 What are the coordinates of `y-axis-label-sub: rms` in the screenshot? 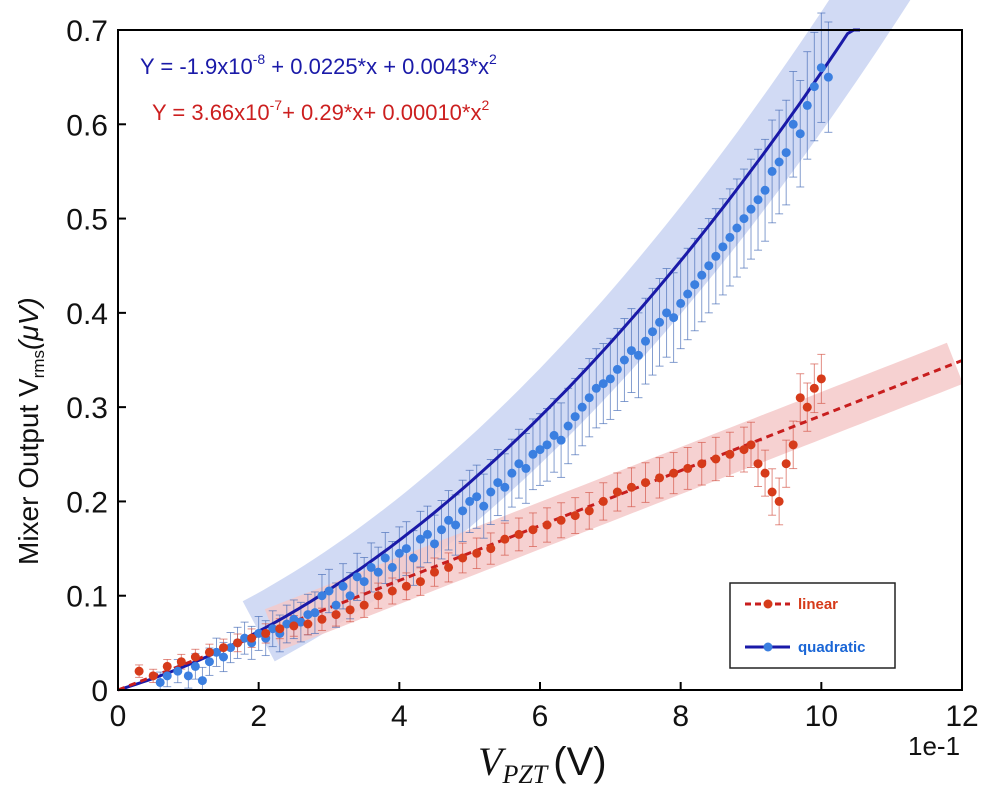 It's located at (38, 364).